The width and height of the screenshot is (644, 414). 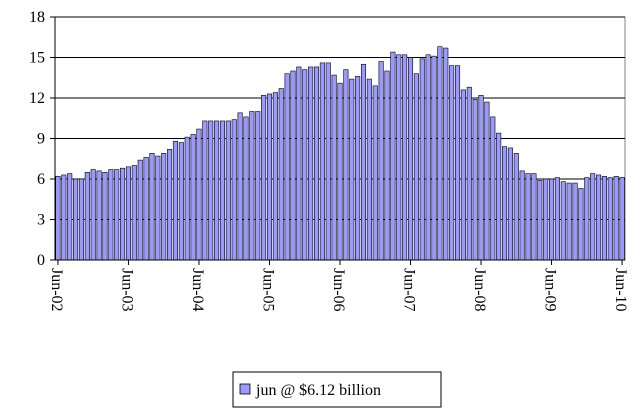 I want to click on x-tick-label: Jun-03, so click(x=126, y=290).